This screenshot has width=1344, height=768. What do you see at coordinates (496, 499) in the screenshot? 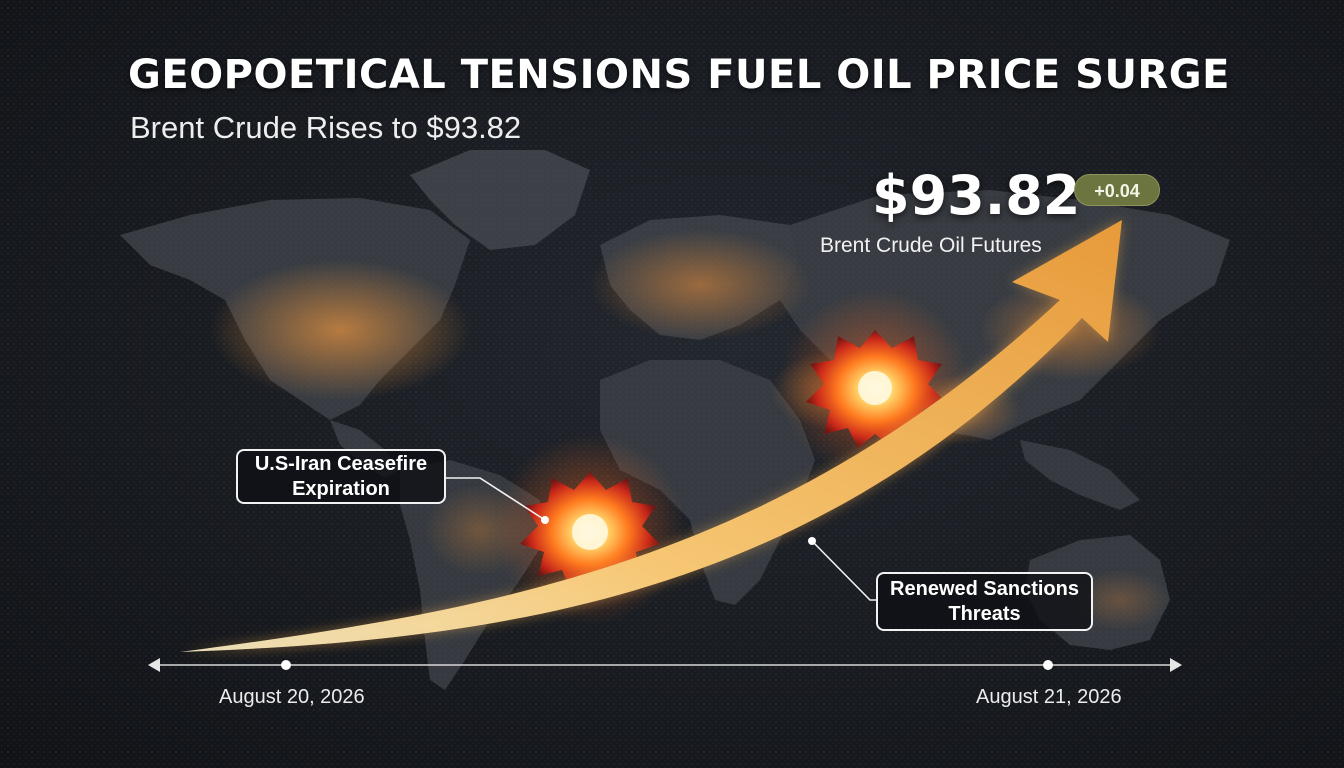
I see `ceasefire-connector` at bounding box center [496, 499].